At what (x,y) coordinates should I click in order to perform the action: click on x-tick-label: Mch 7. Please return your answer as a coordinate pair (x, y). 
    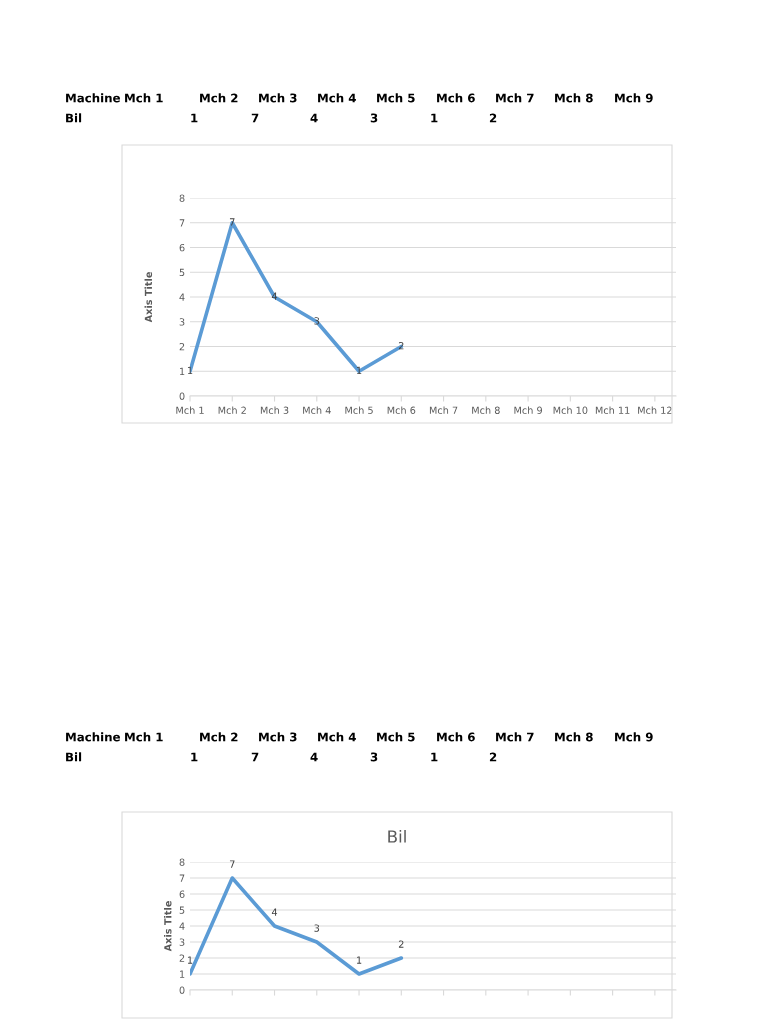
    Looking at the image, I should click on (443, 410).